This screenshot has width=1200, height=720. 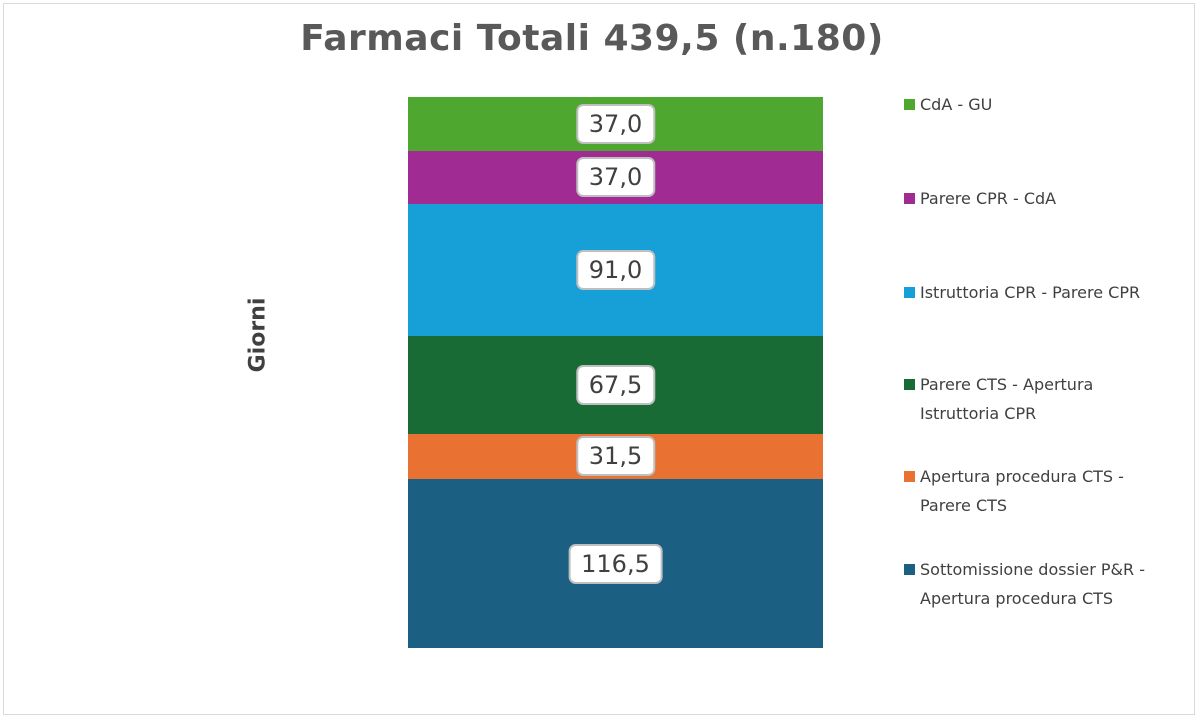 I want to click on legend-item: Parere CTS - Apertura Istruttoria CPR, so click(x=1034, y=399).